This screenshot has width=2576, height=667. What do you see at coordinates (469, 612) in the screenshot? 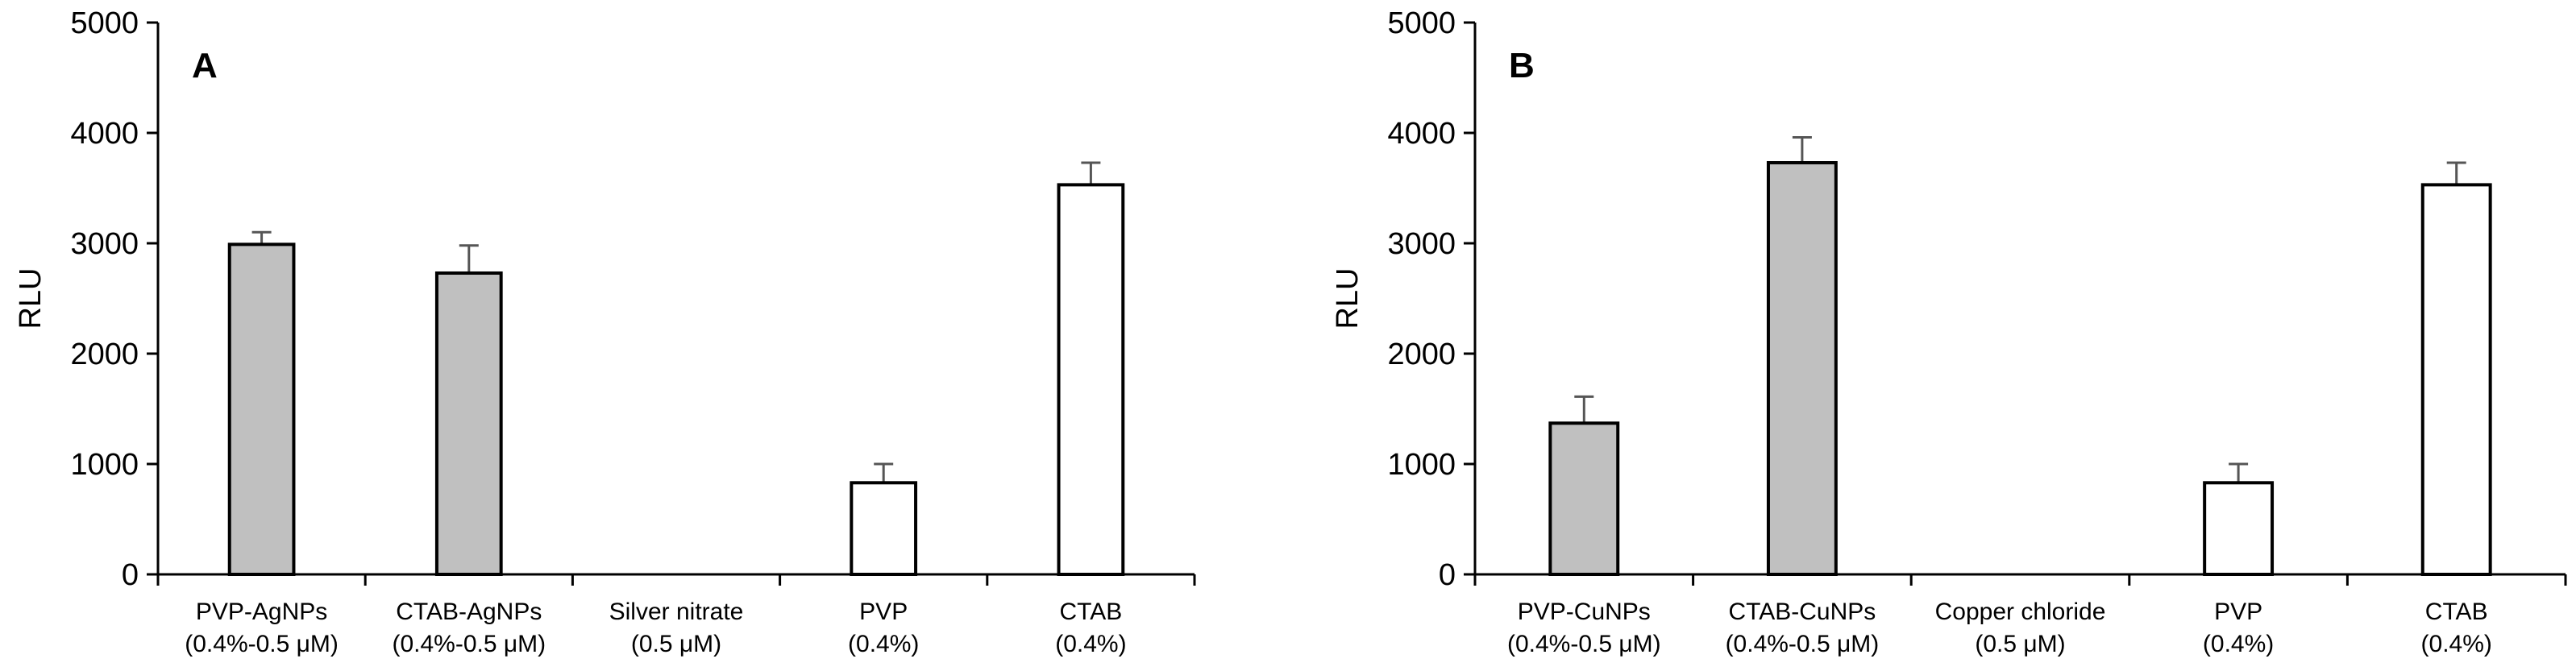
I see `x-category-label: CTAB-AgNPs` at bounding box center [469, 612].